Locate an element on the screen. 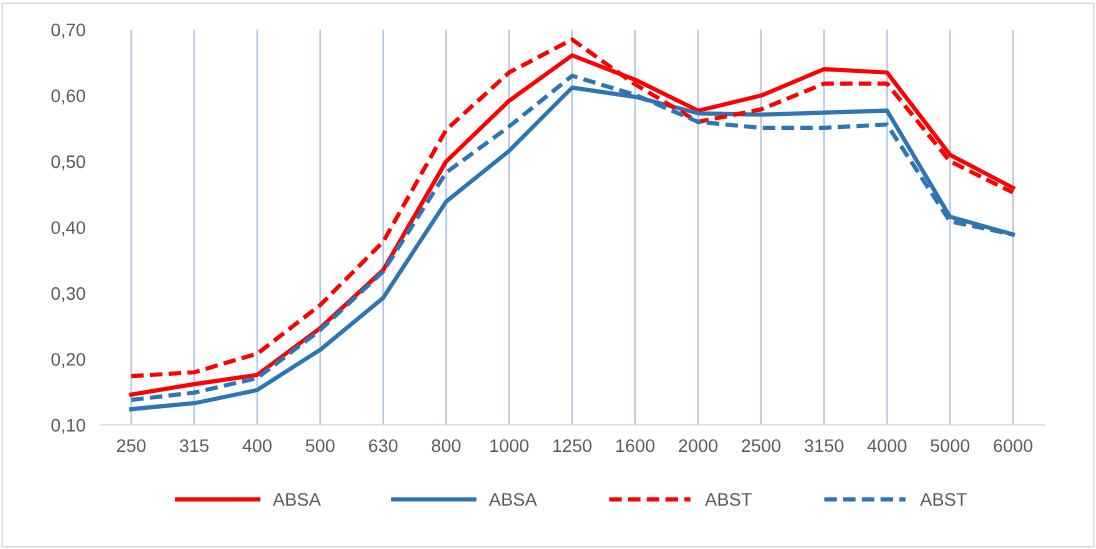  x-tick-label: 400 is located at coordinates (257, 446).